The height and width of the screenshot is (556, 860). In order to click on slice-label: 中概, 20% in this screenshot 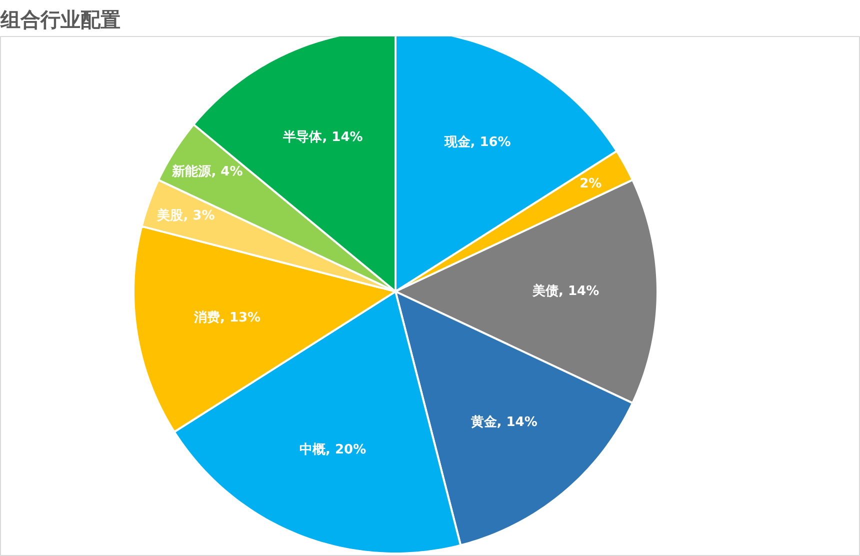, I will do `click(333, 450)`.